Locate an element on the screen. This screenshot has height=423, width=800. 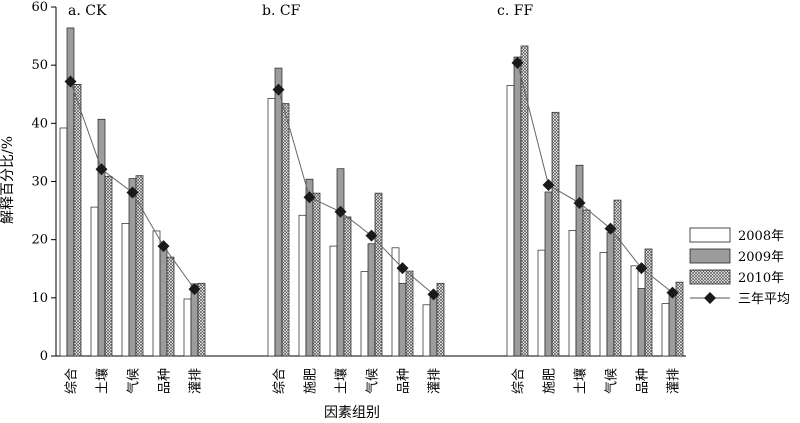
y-tick-label: 60 is located at coordinates (39, 7).